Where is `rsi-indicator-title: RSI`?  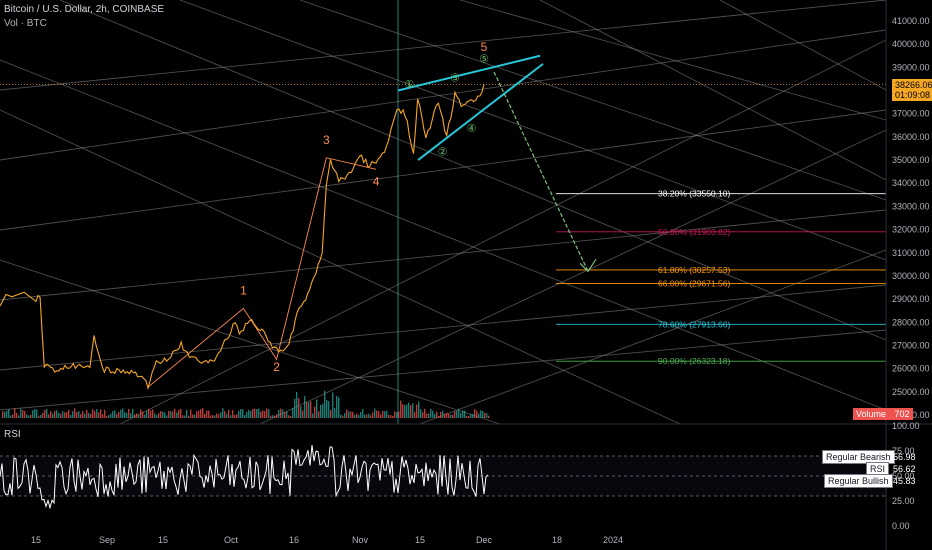 rsi-indicator-title: RSI is located at coordinates (12, 434).